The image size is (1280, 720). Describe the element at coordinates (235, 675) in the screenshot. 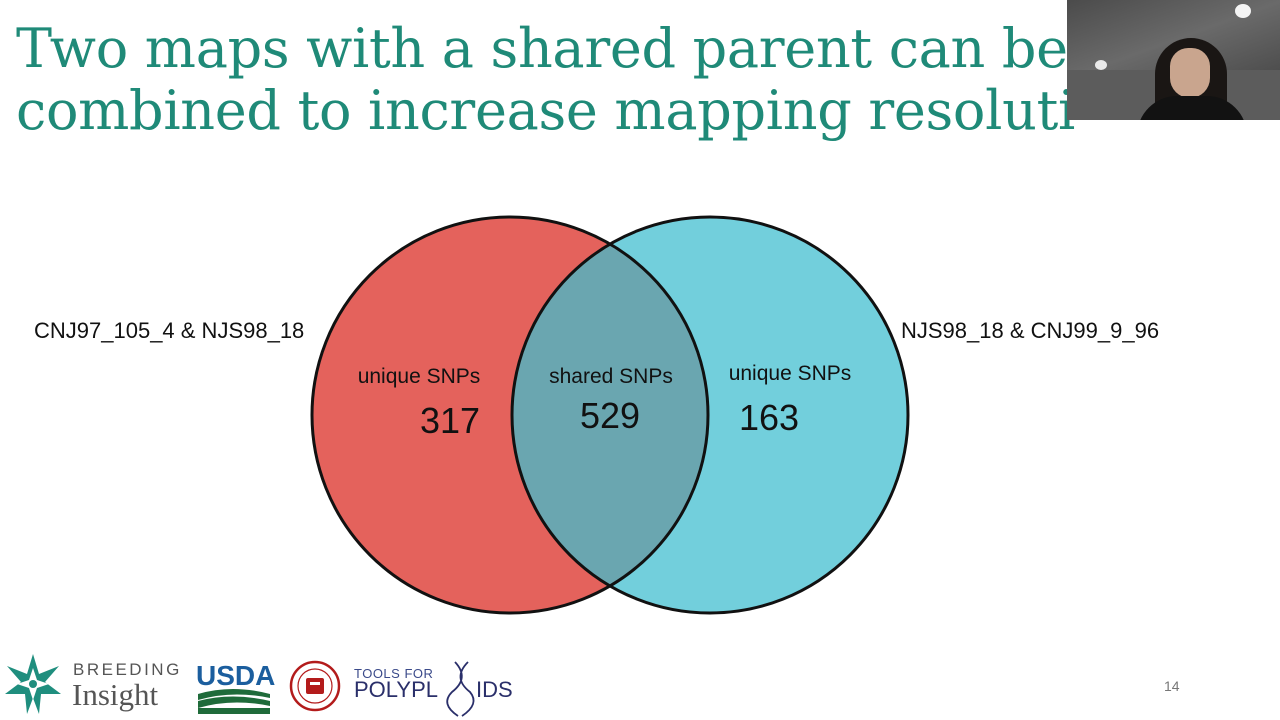

I see `usda-text: USDA` at that location.